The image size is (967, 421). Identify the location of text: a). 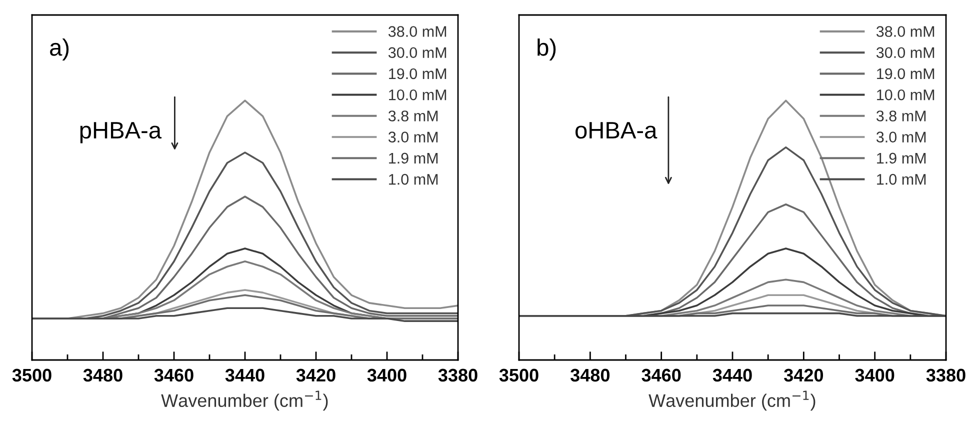
(59, 49).